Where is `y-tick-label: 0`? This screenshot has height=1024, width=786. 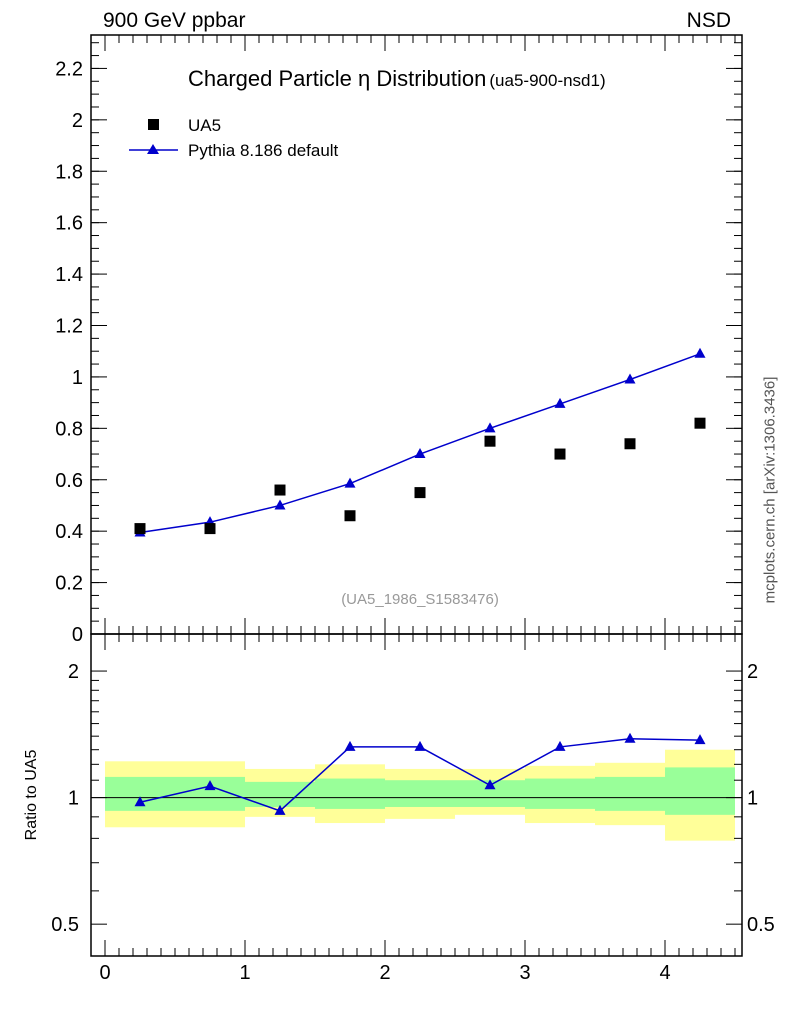 y-tick-label: 0 is located at coordinates (77, 635).